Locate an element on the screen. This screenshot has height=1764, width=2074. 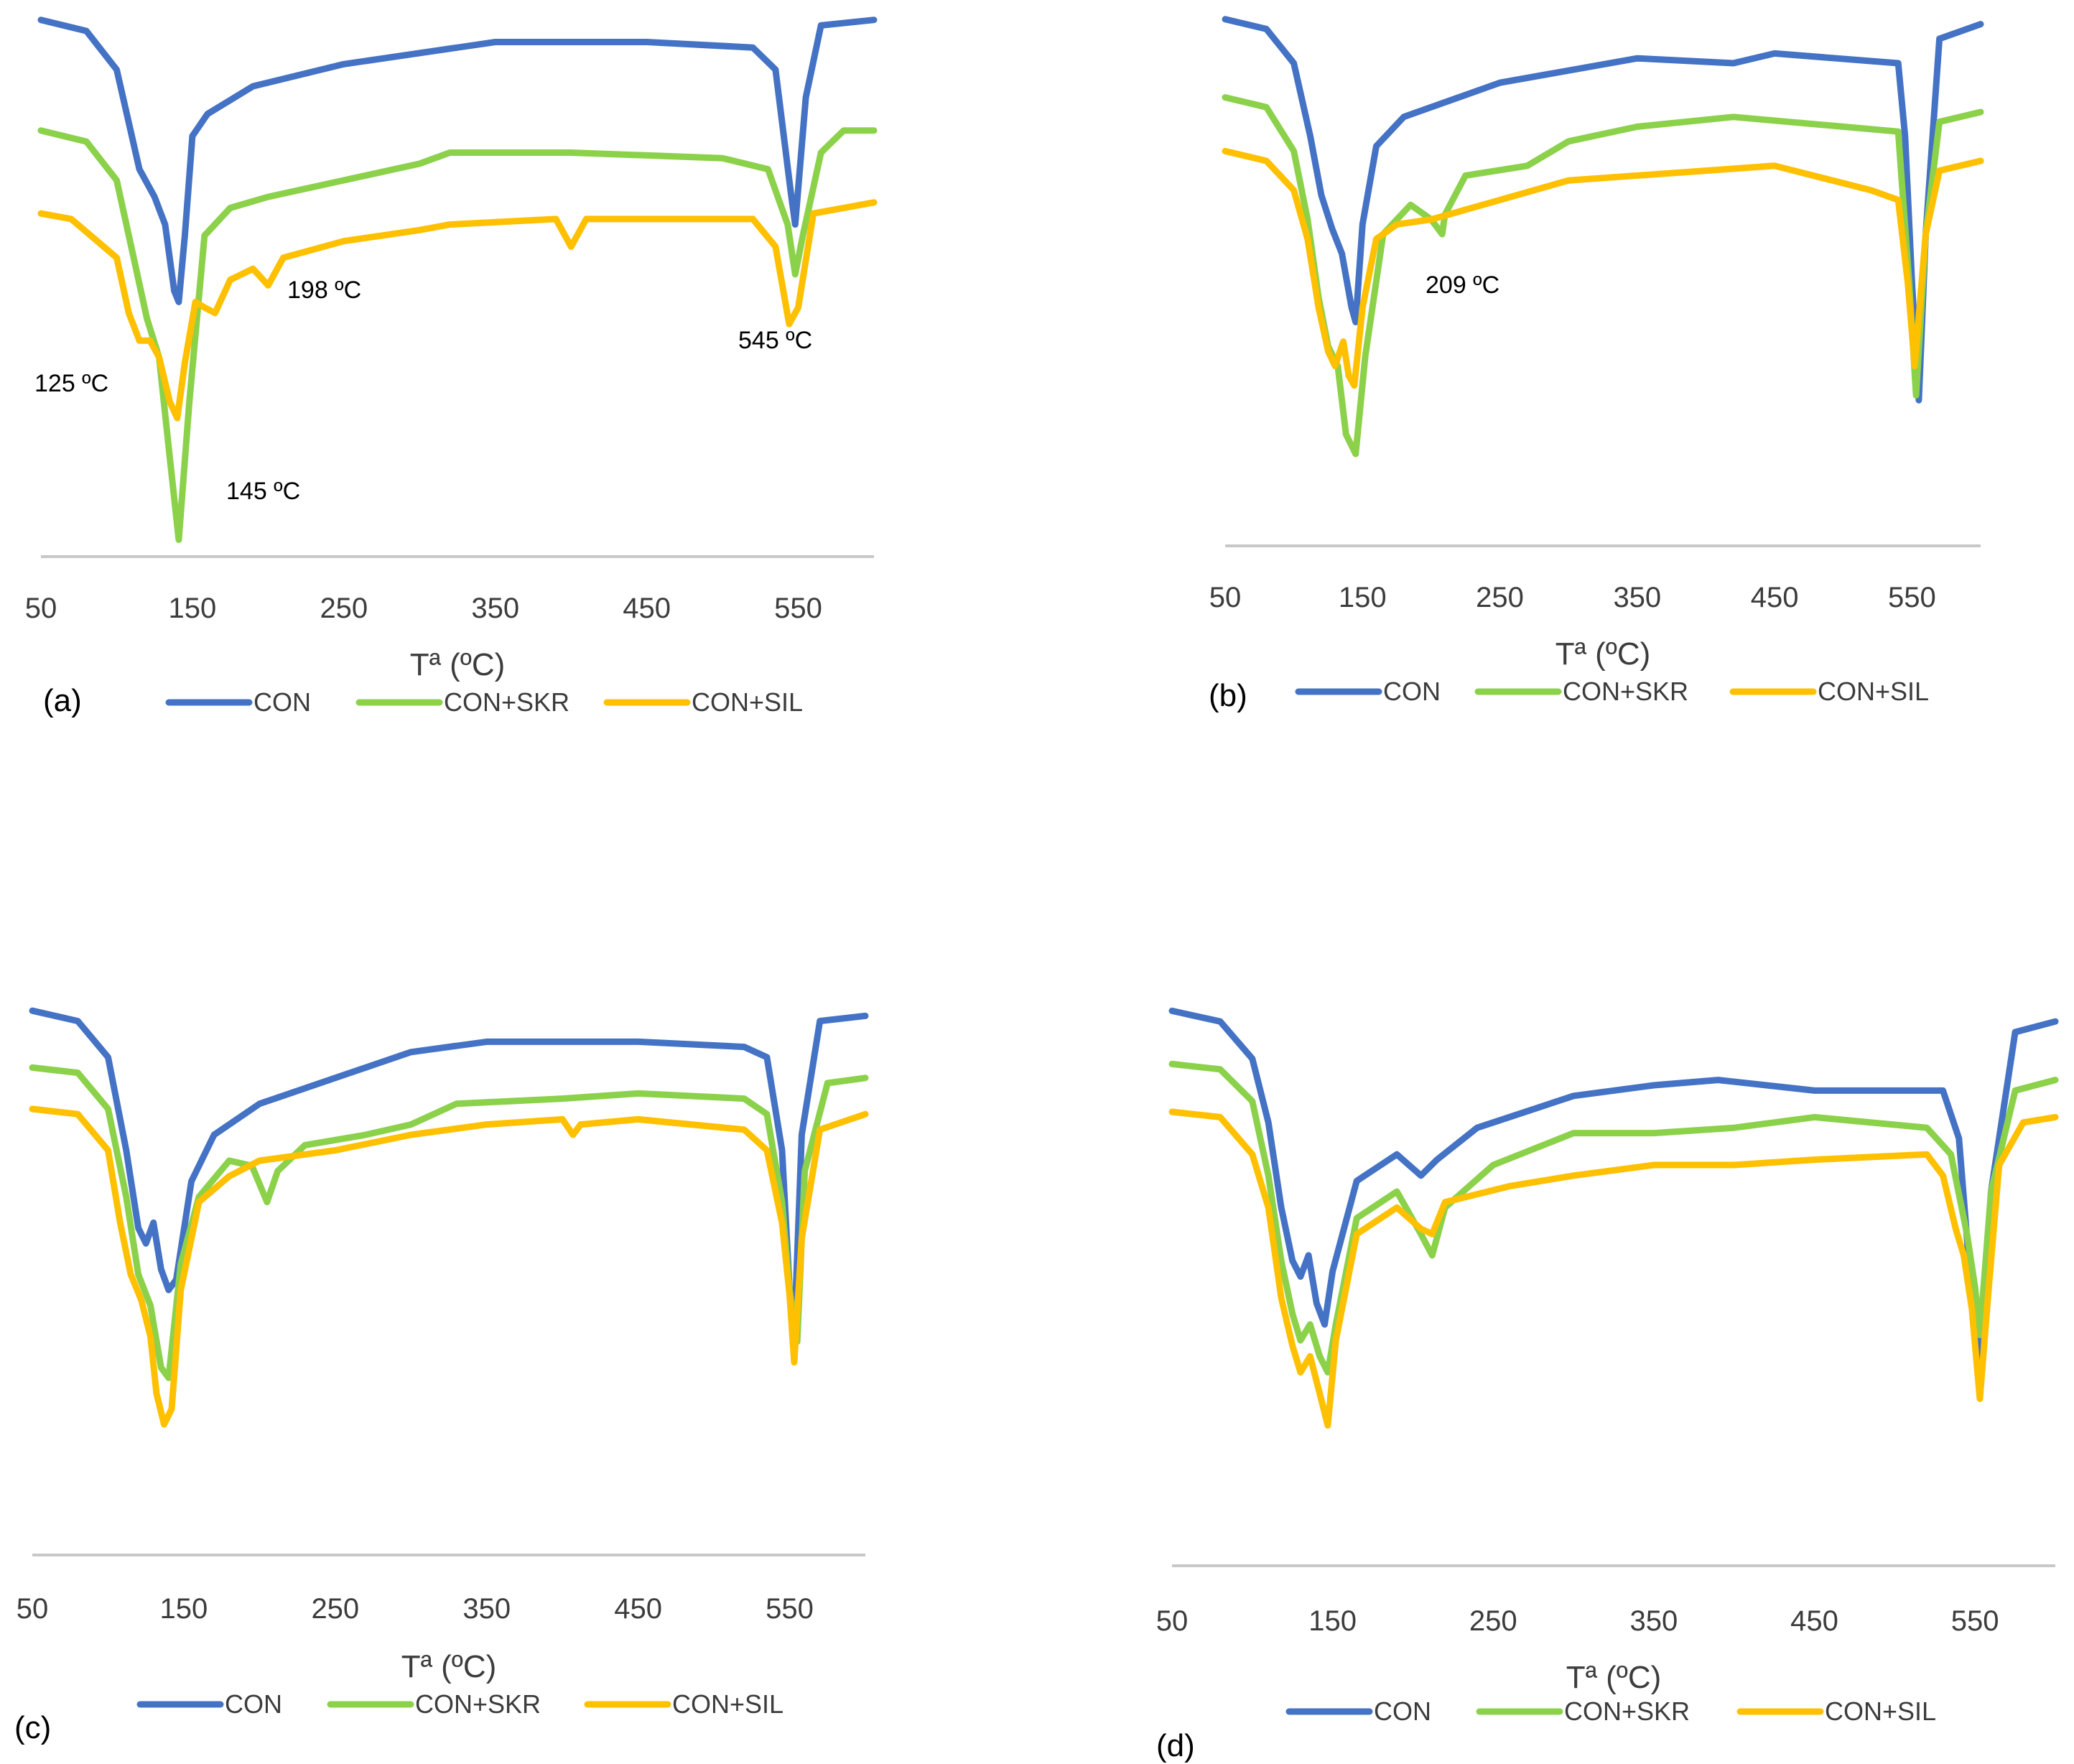
panel-label: (d) is located at coordinates (1175, 1745).